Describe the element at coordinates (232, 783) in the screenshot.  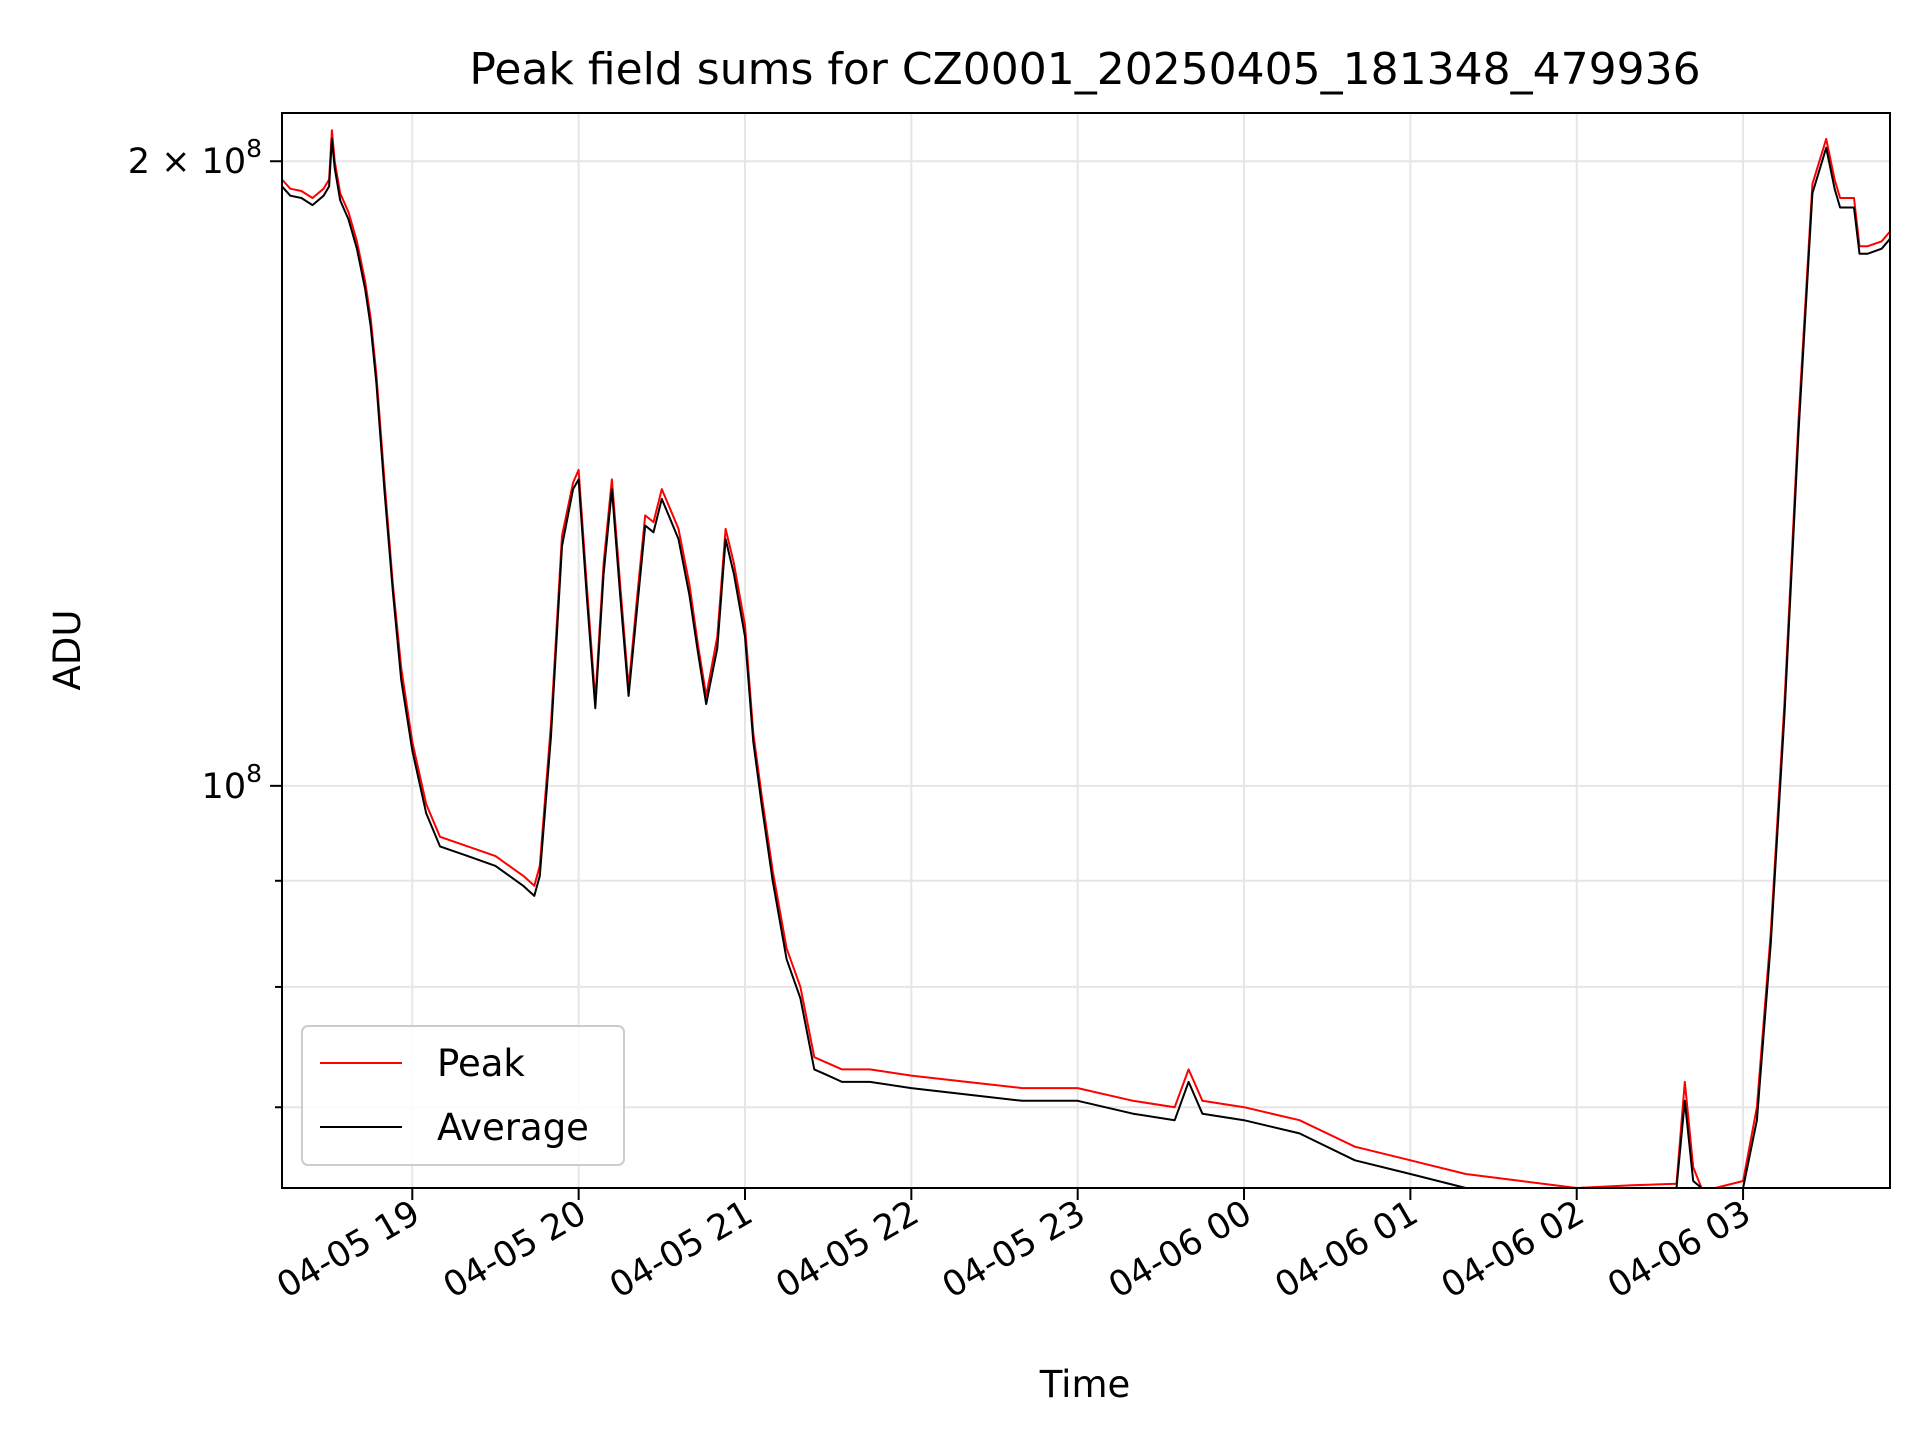
I see `y-tick-label: 108` at that location.